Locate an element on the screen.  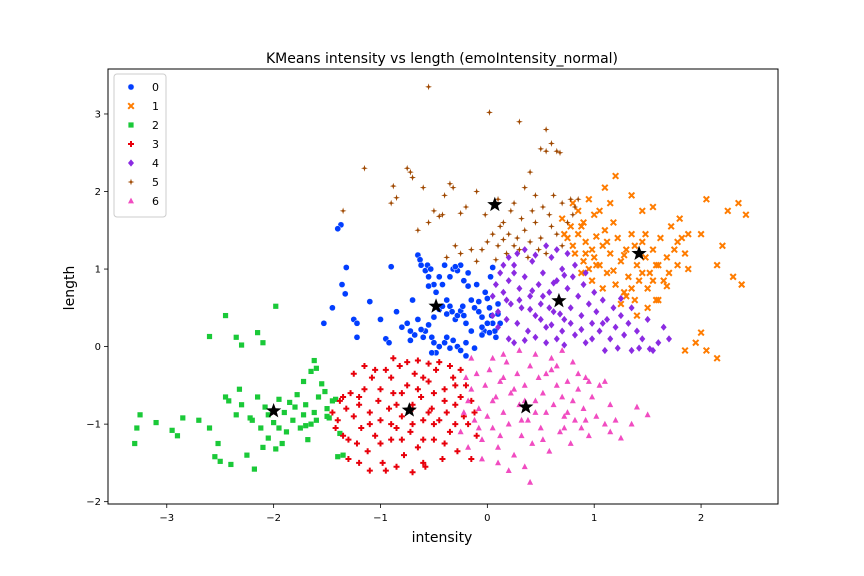
legend-item: 2 is located at coordinates (143, 125).